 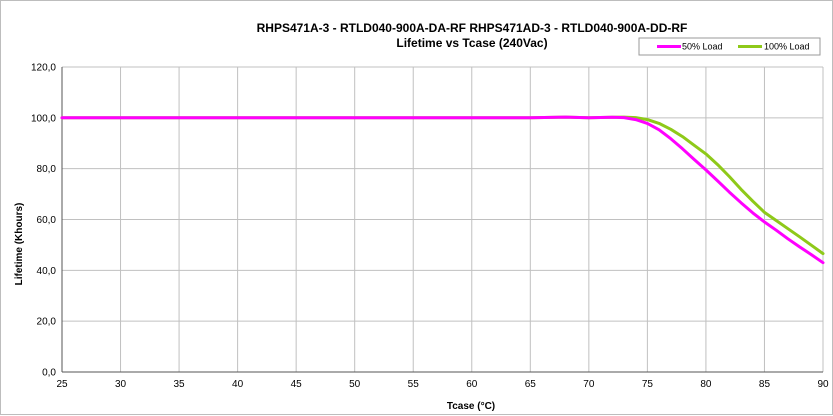 What do you see at coordinates (589, 384) in the screenshot?
I see `x-tick-label-70: 70` at bounding box center [589, 384].